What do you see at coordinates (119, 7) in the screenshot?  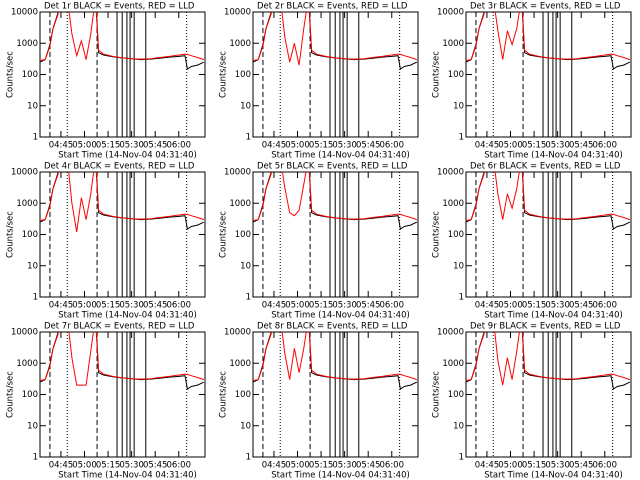 I see `chart-title: Det 1r BLACK = Events, RED = LLD` at bounding box center [119, 7].